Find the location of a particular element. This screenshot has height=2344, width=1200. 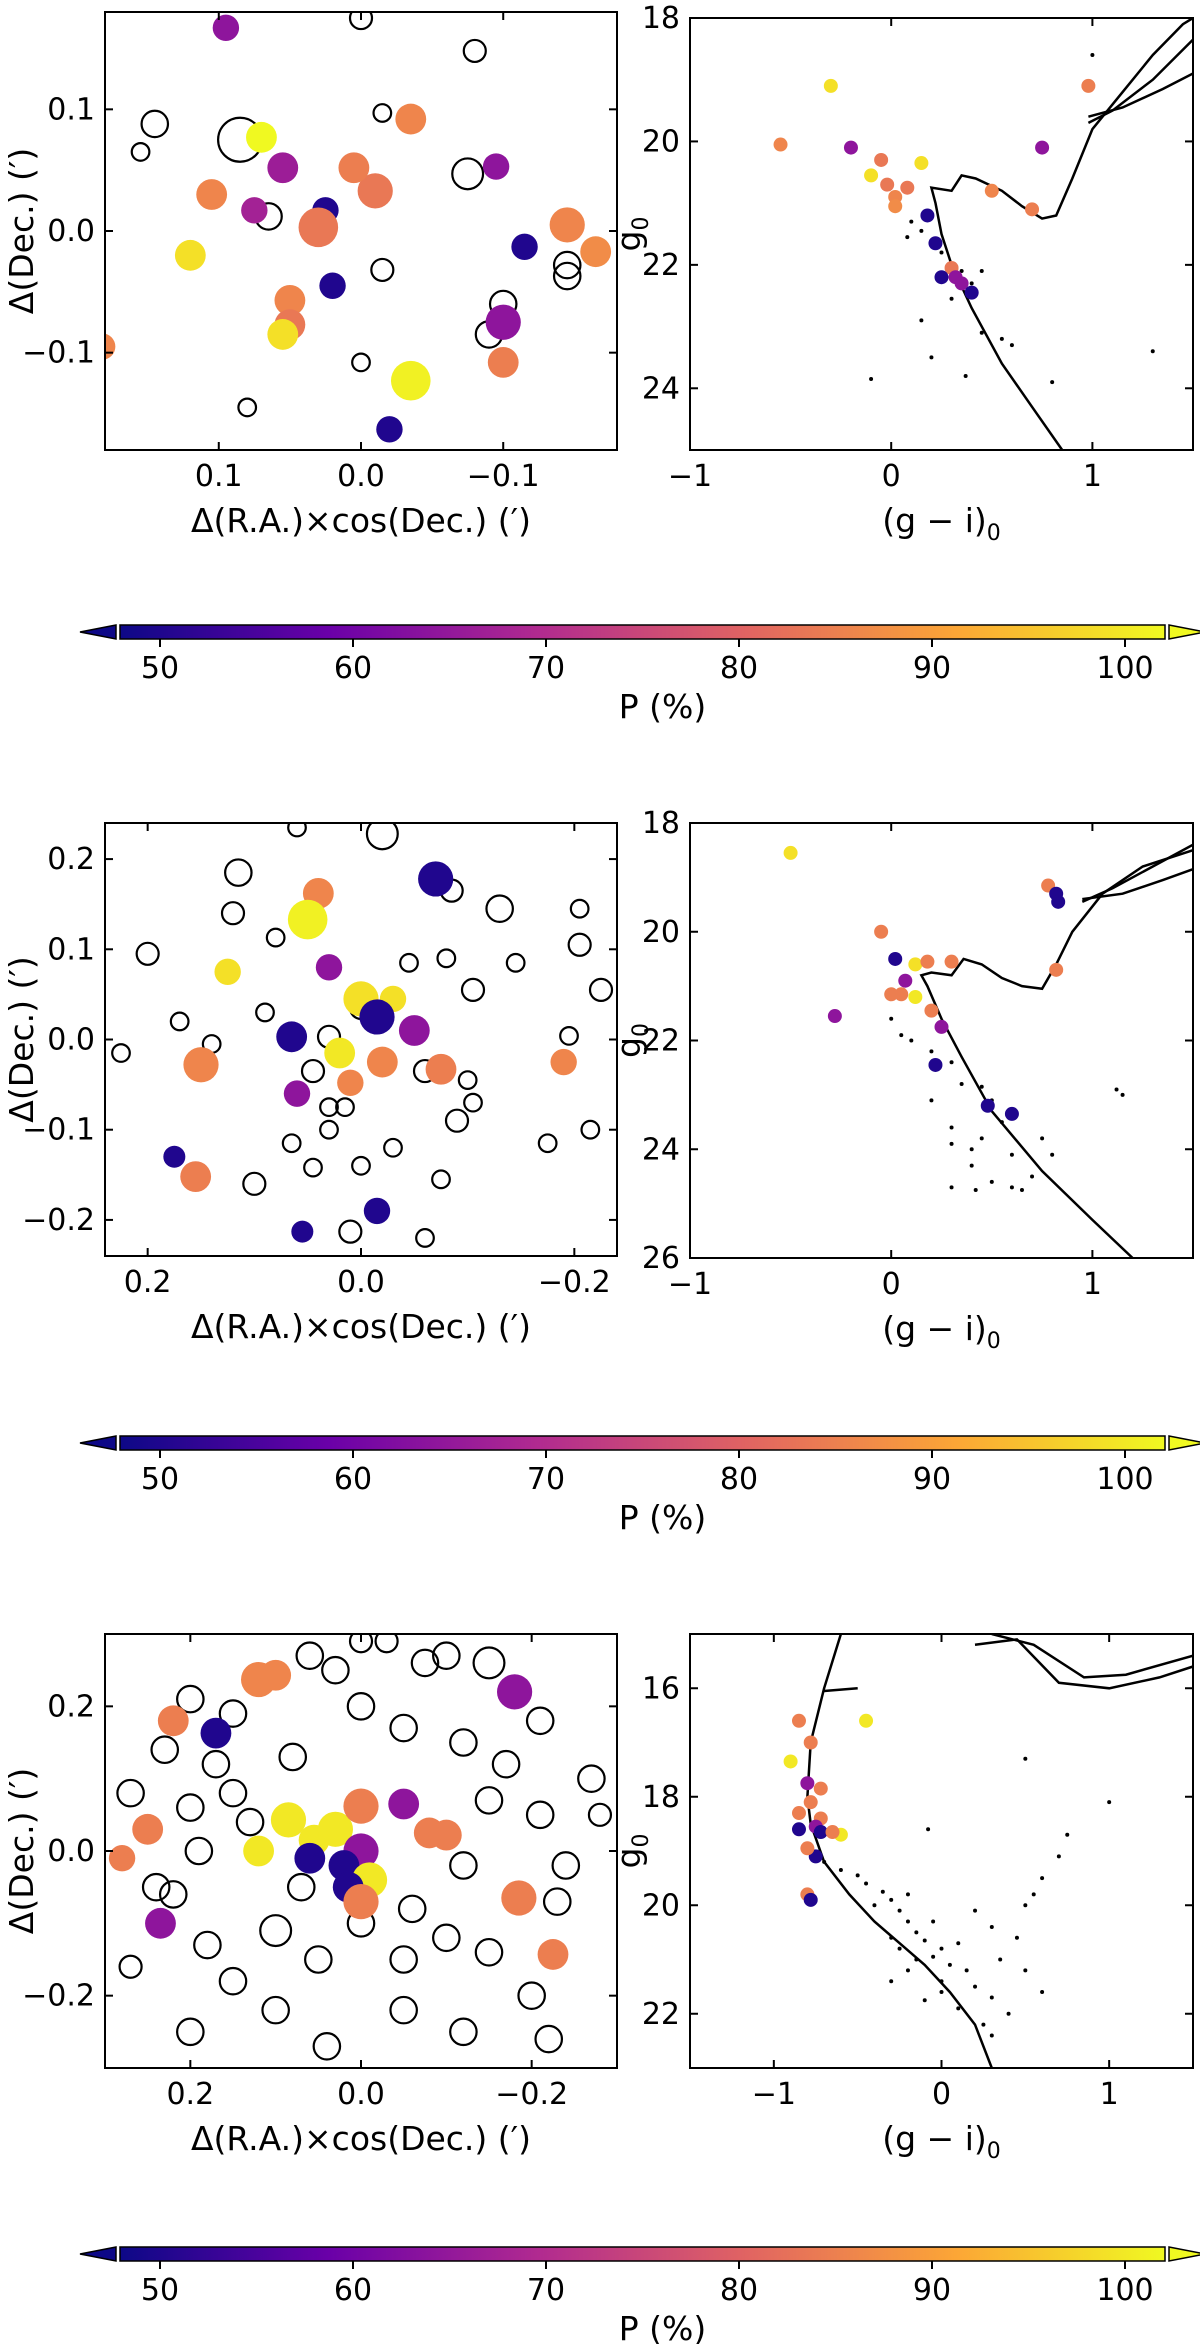

row2-cmd: −1 0 1 18 20 22 24 26 (g − i)0 g0 is located at coordinates (901, 1080).